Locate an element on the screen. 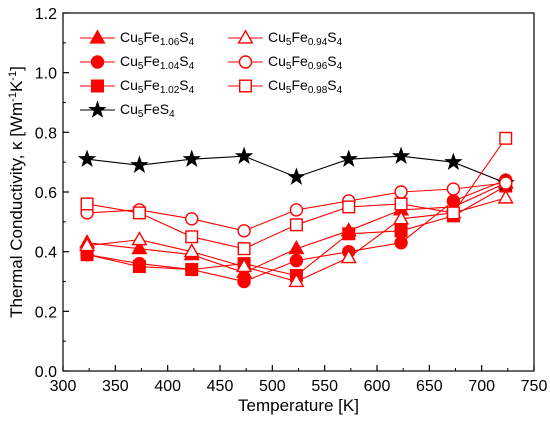  legend-label: Cu5Fe1.02S4 is located at coordinates (157, 86).